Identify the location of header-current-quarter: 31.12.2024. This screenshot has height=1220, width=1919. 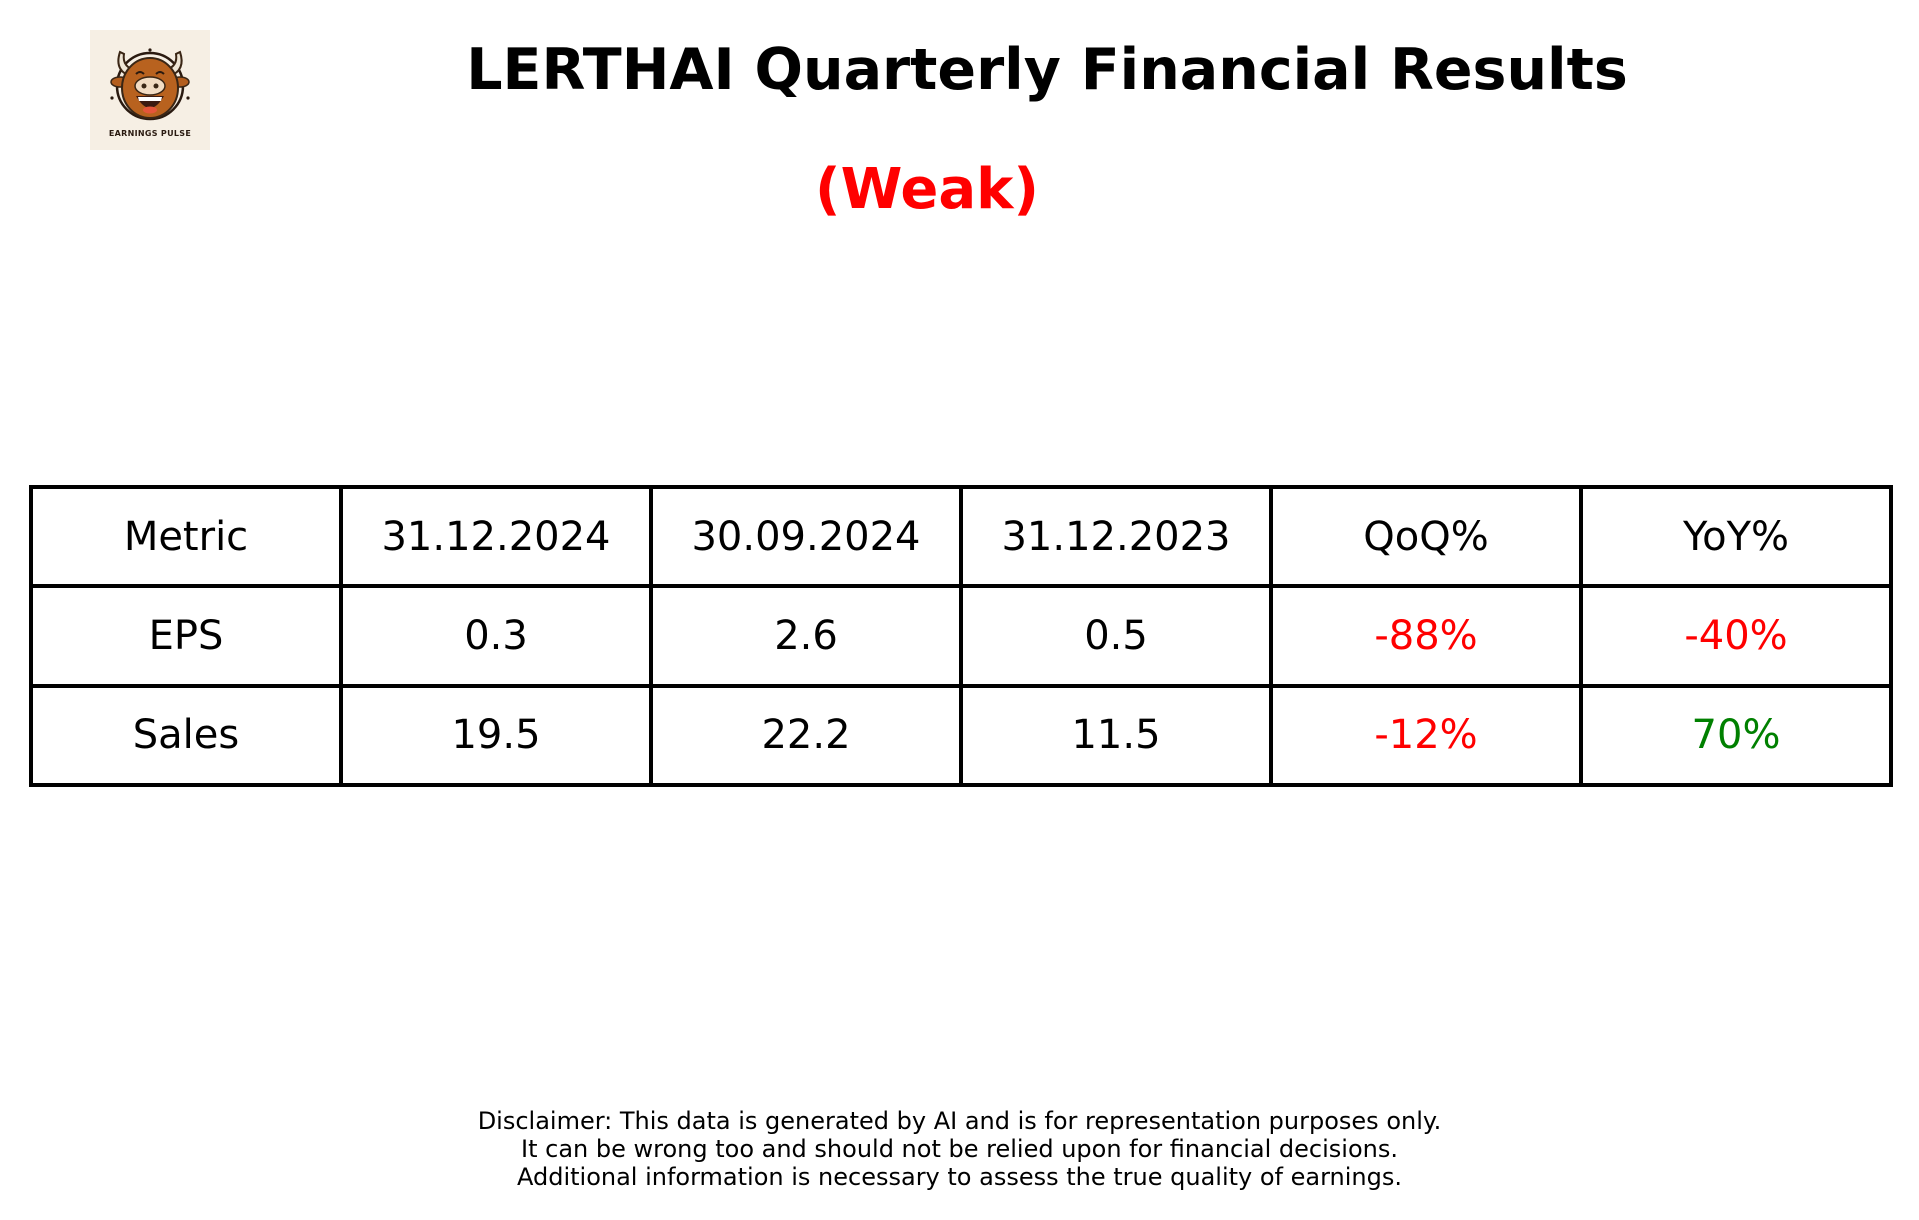
(496, 536).